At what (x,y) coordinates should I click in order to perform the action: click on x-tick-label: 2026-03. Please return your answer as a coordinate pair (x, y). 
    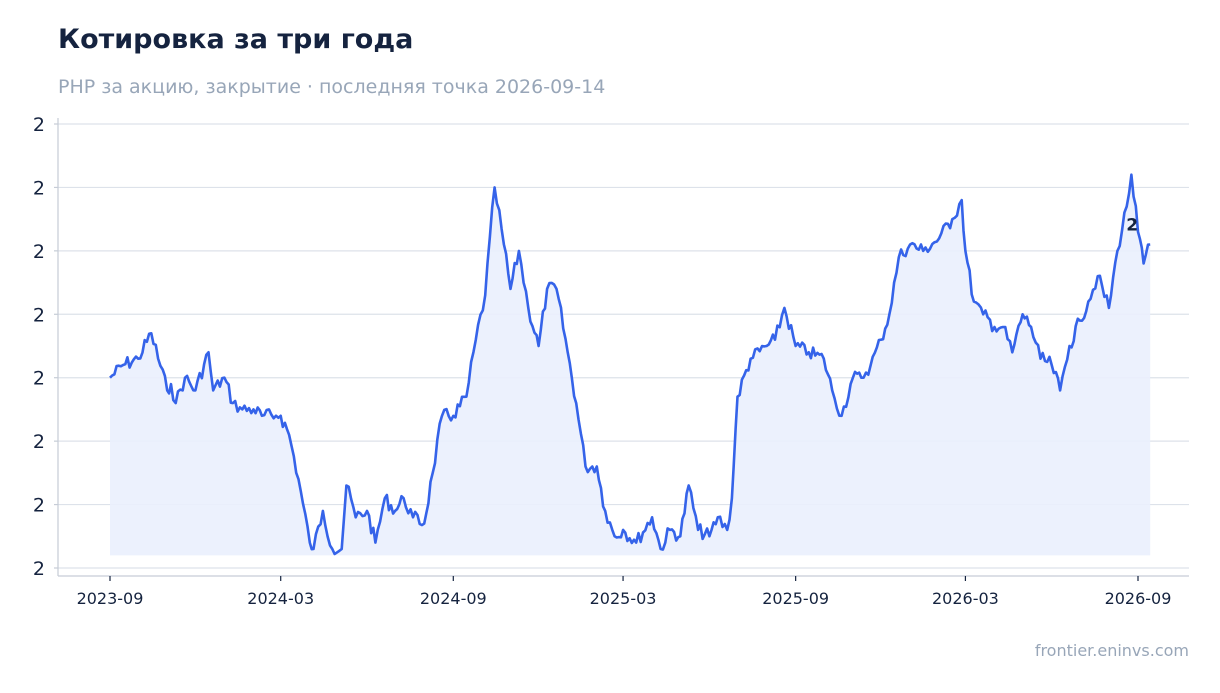
    Looking at the image, I should click on (965, 598).